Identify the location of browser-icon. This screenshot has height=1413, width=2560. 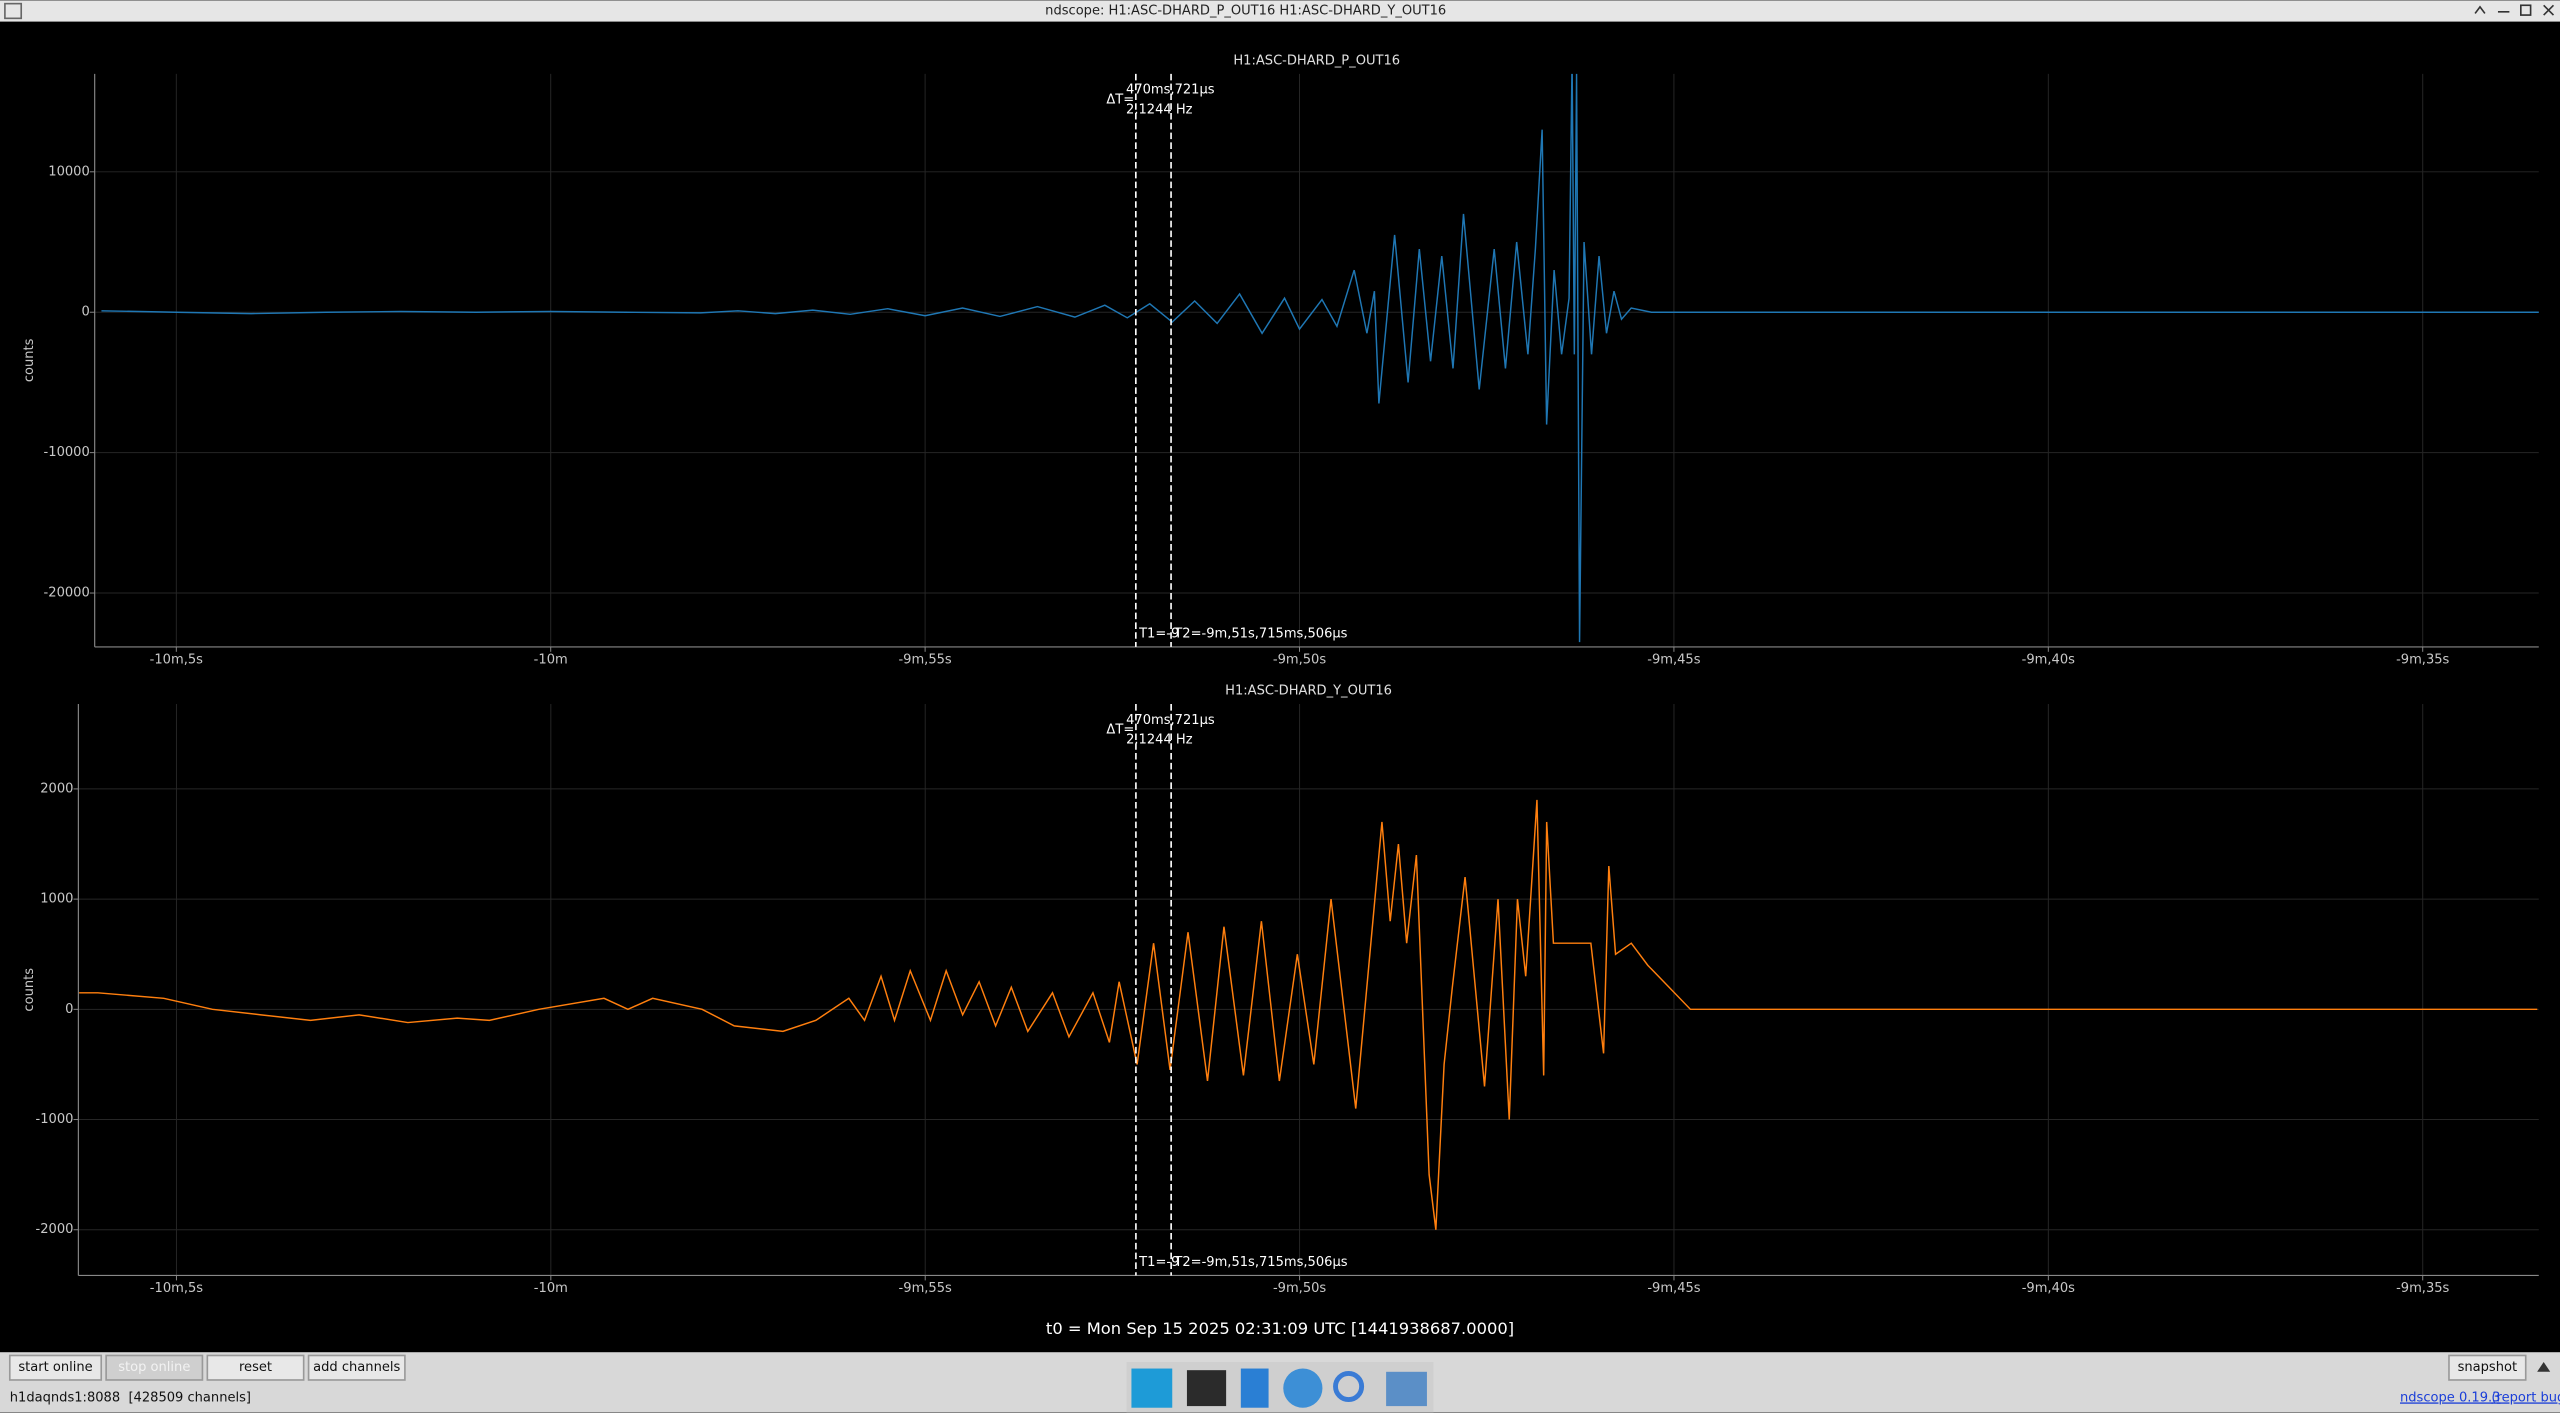
(1303, 1388).